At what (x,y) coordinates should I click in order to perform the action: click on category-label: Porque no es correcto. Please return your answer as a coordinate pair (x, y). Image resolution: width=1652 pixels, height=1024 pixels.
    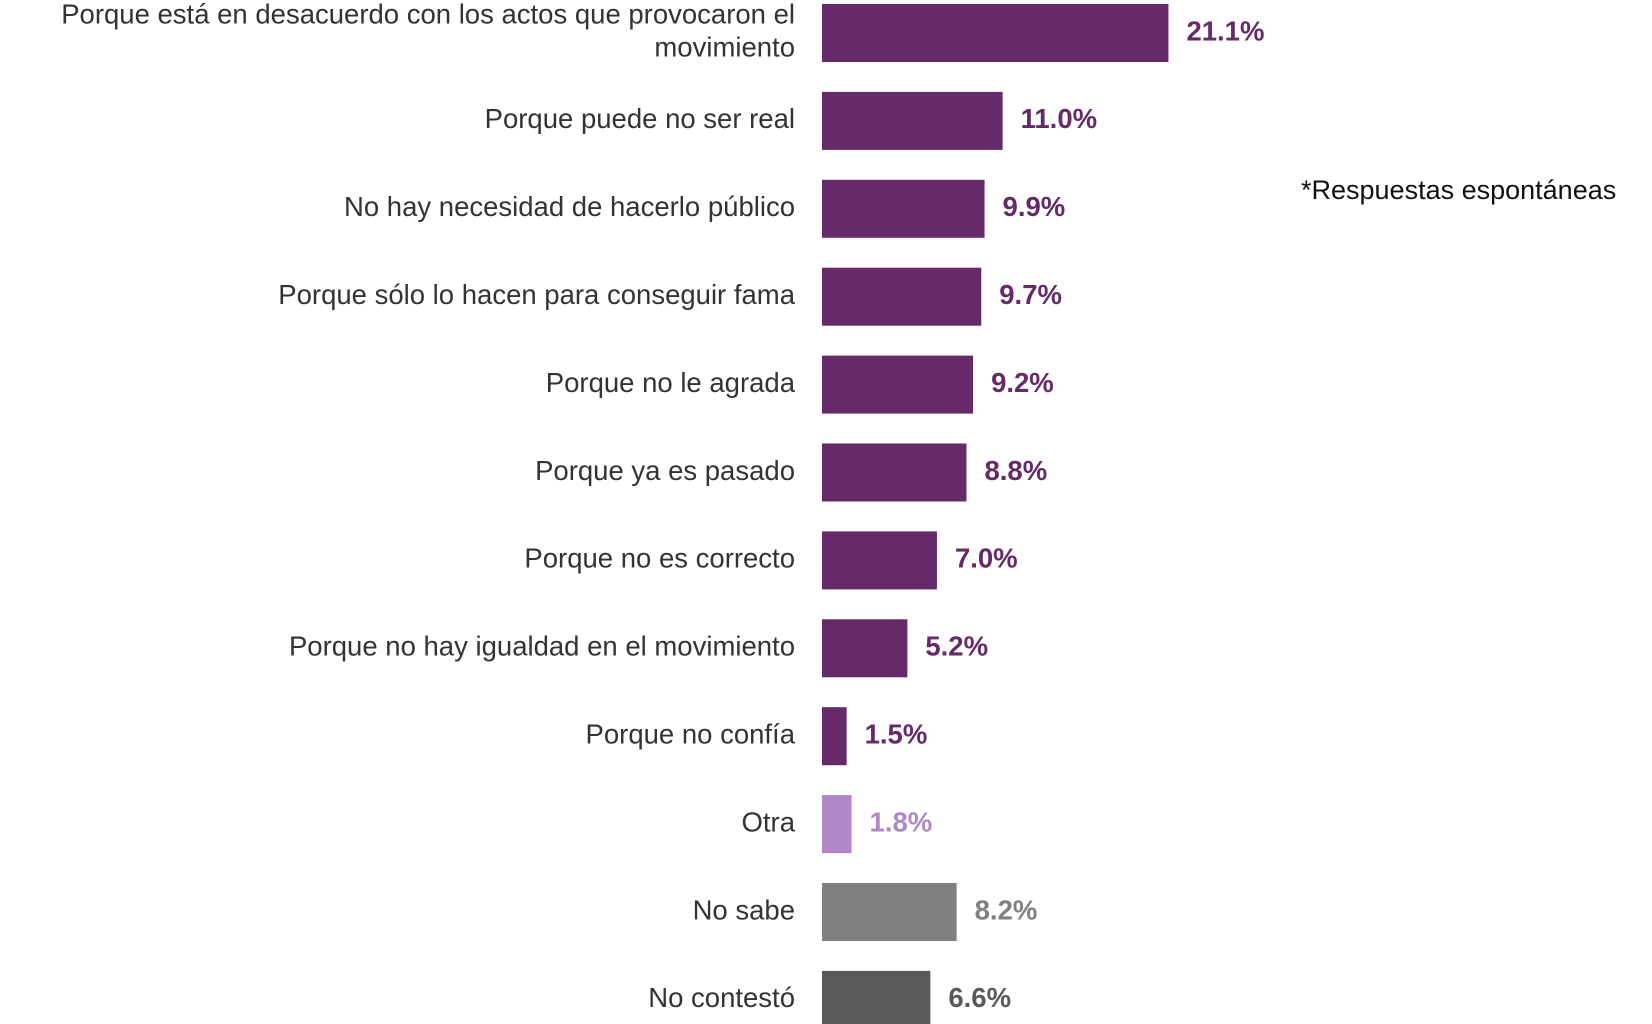
    Looking at the image, I should click on (659, 558).